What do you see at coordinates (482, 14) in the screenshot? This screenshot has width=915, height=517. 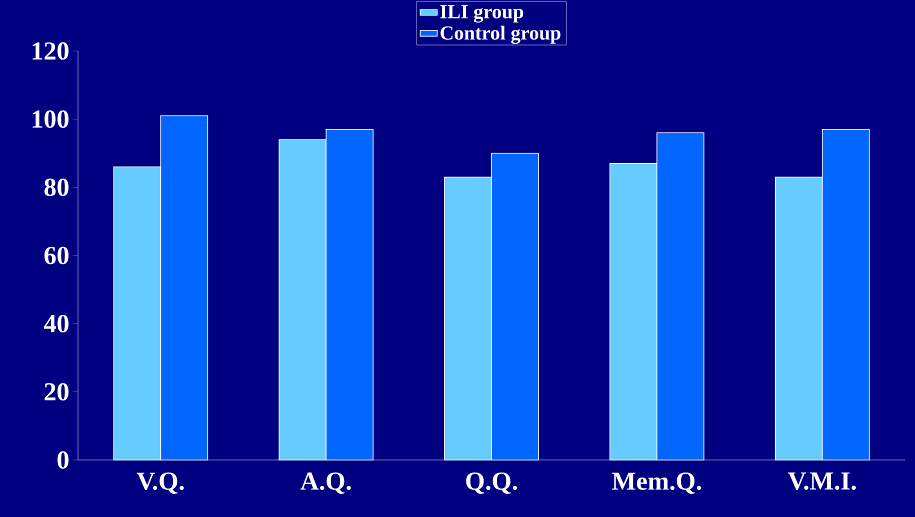 I see `legend-label: ILI group` at bounding box center [482, 14].